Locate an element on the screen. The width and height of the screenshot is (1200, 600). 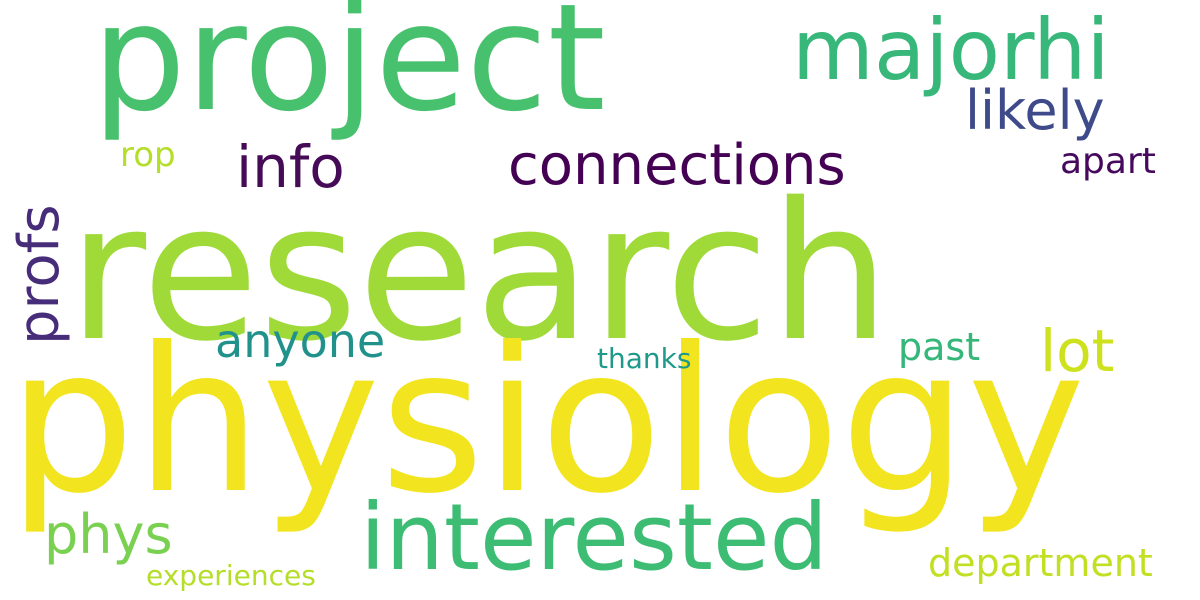
word-apart: apart is located at coordinates (1108, 161).